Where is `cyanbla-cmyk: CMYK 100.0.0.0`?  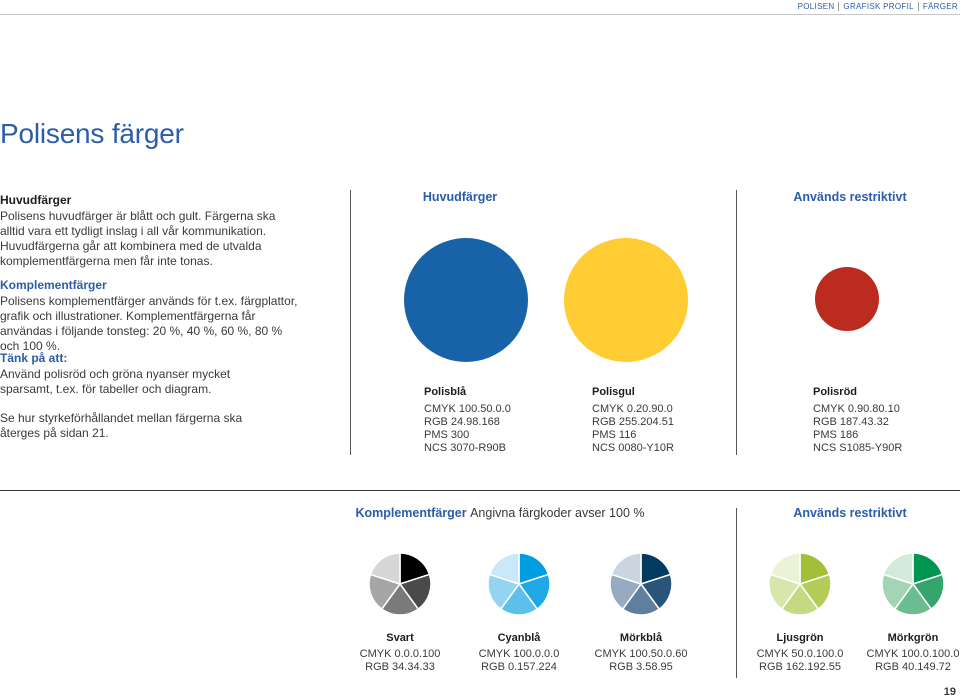
cyanbla-cmyk: CMYK 100.0.0.0 is located at coordinates (519, 654).